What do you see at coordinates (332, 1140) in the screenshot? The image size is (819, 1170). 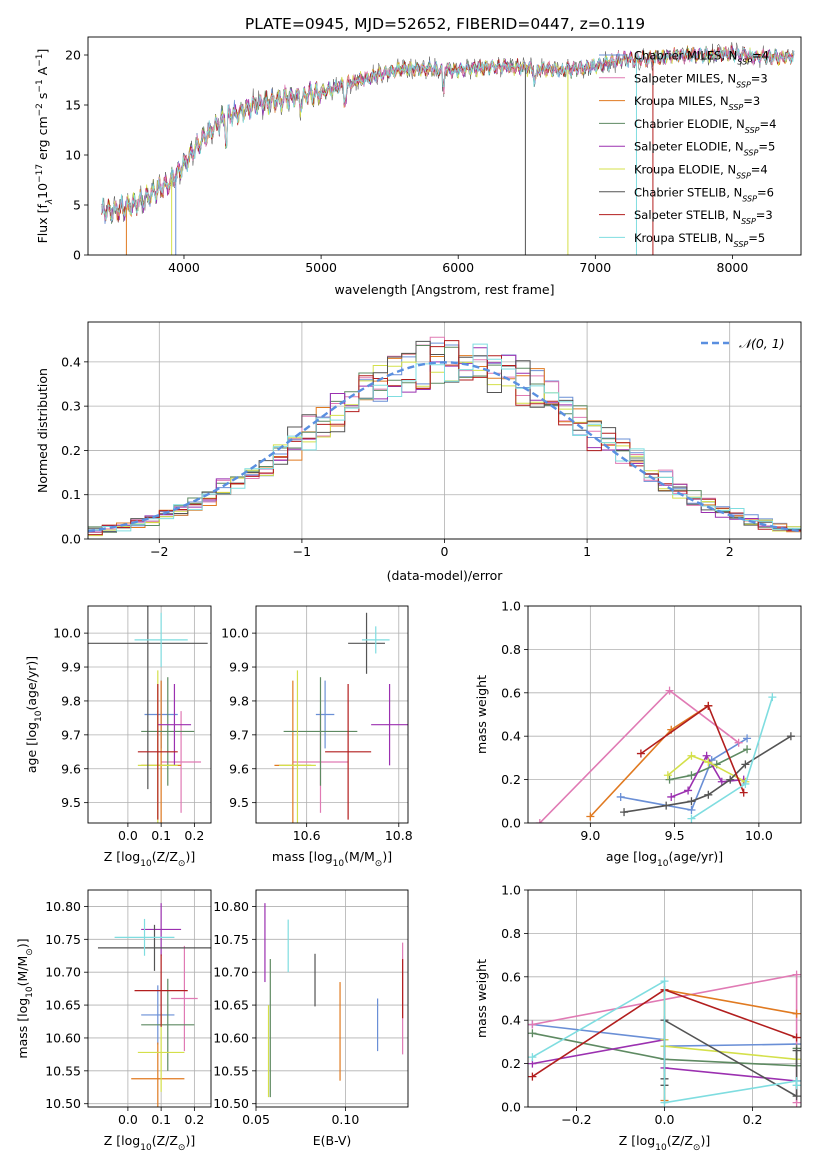 I see `x-axis-label: E(B-V)` at bounding box center [332, 1140].